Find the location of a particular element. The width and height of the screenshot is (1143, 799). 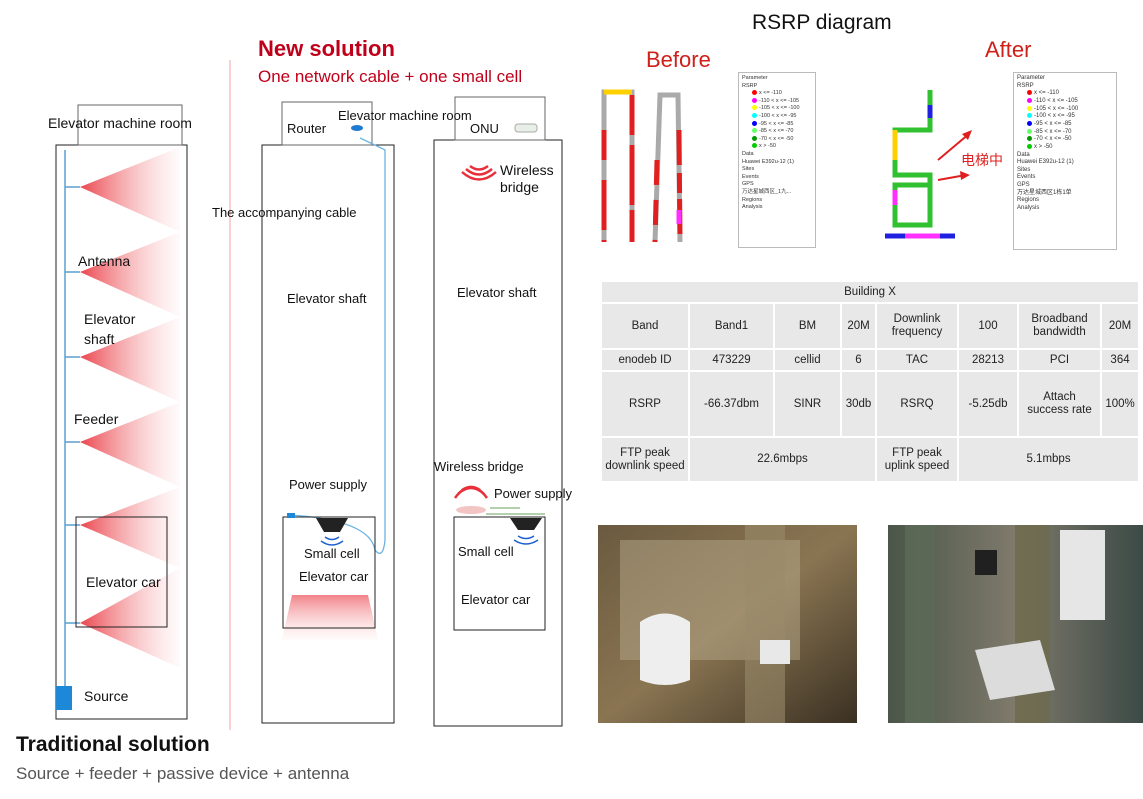

legend-text: -110 < x <= -105 is located at coordinates (1056, 100).